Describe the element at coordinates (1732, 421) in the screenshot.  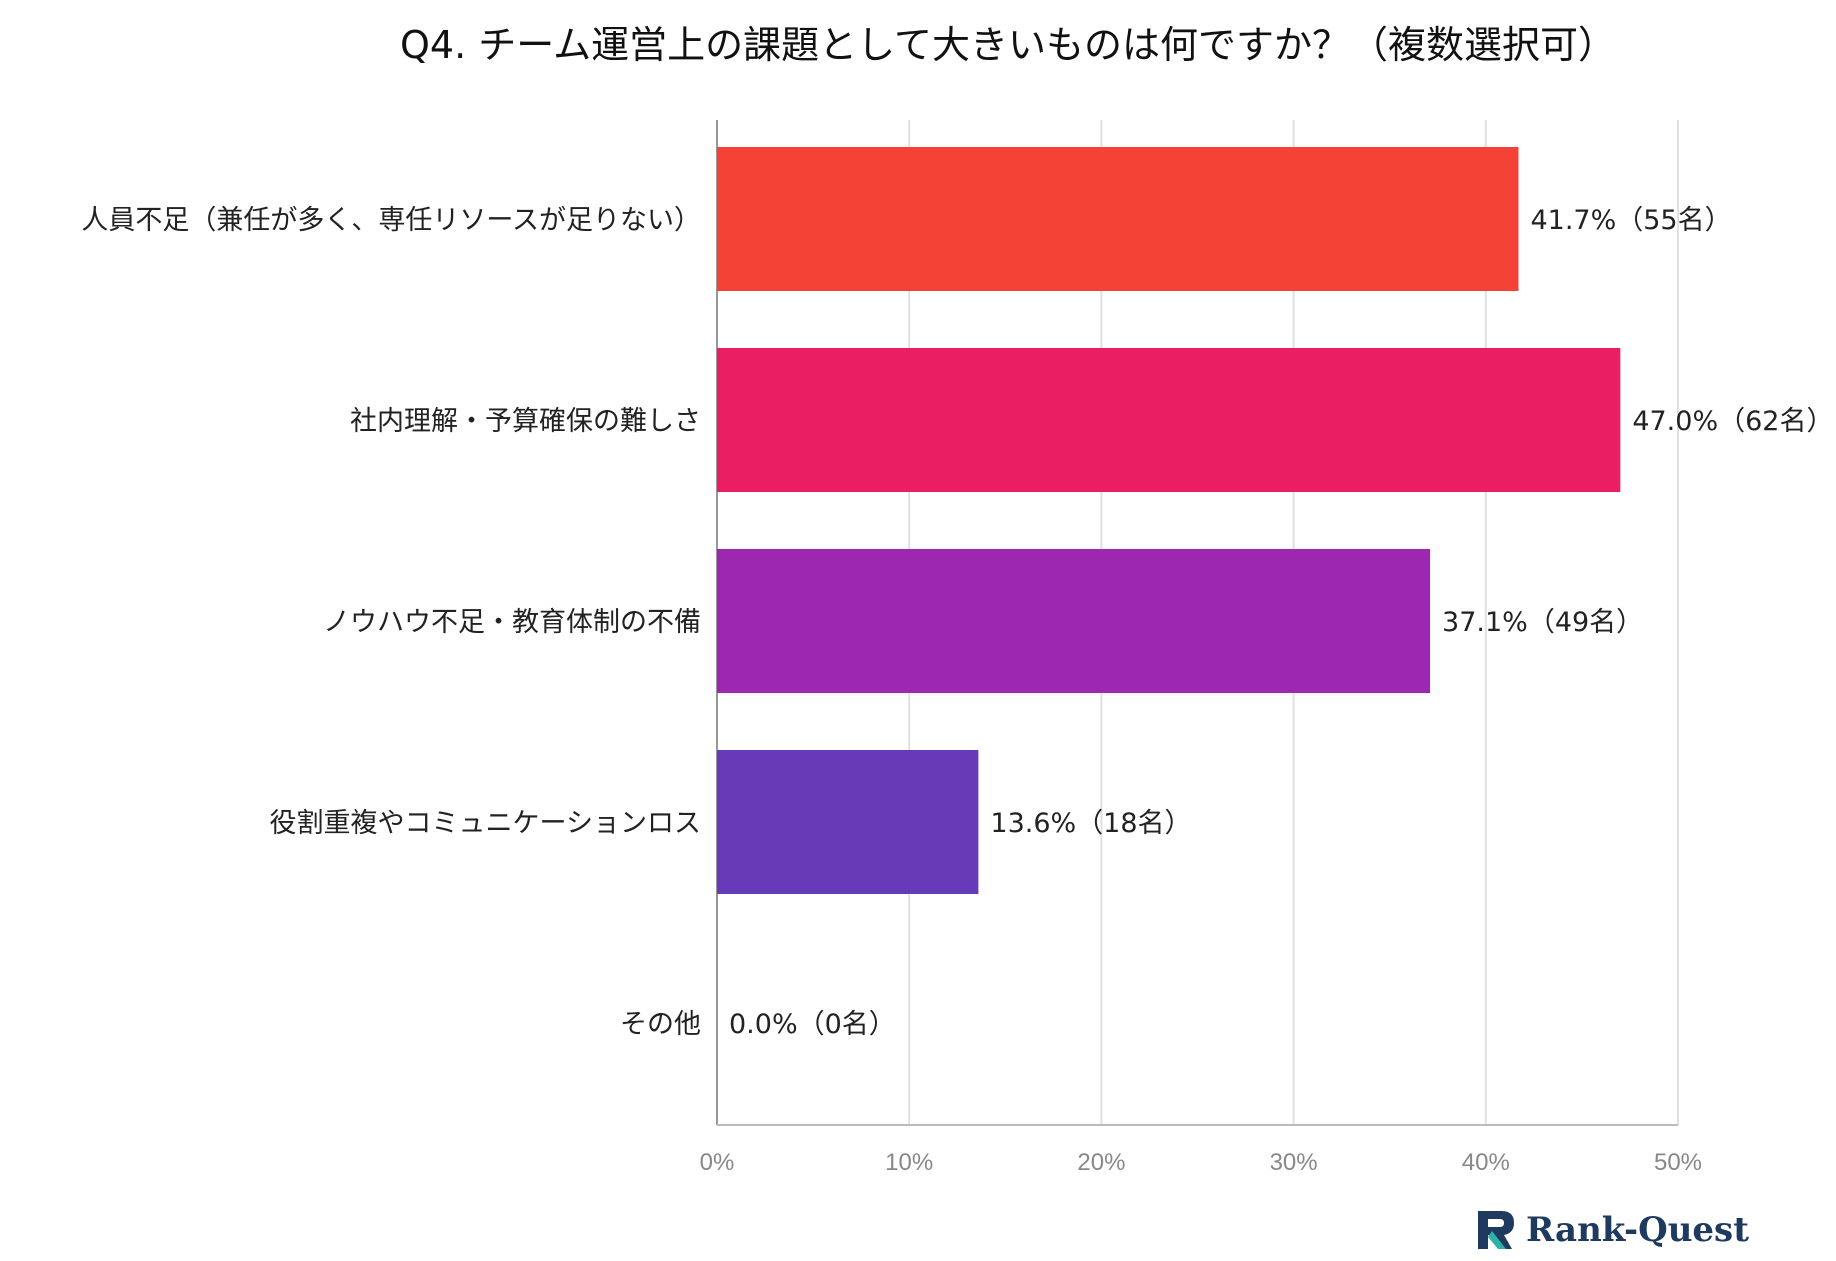
I see `data-label: 47.0%（62名）` at that location.